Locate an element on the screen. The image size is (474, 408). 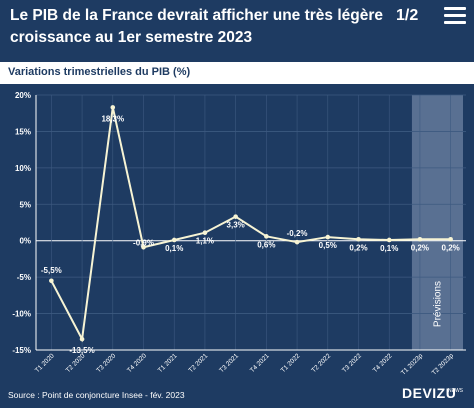
chart-subtitle: Variations trimestrielles du PIB (%) is located at coordinates (99, 72).